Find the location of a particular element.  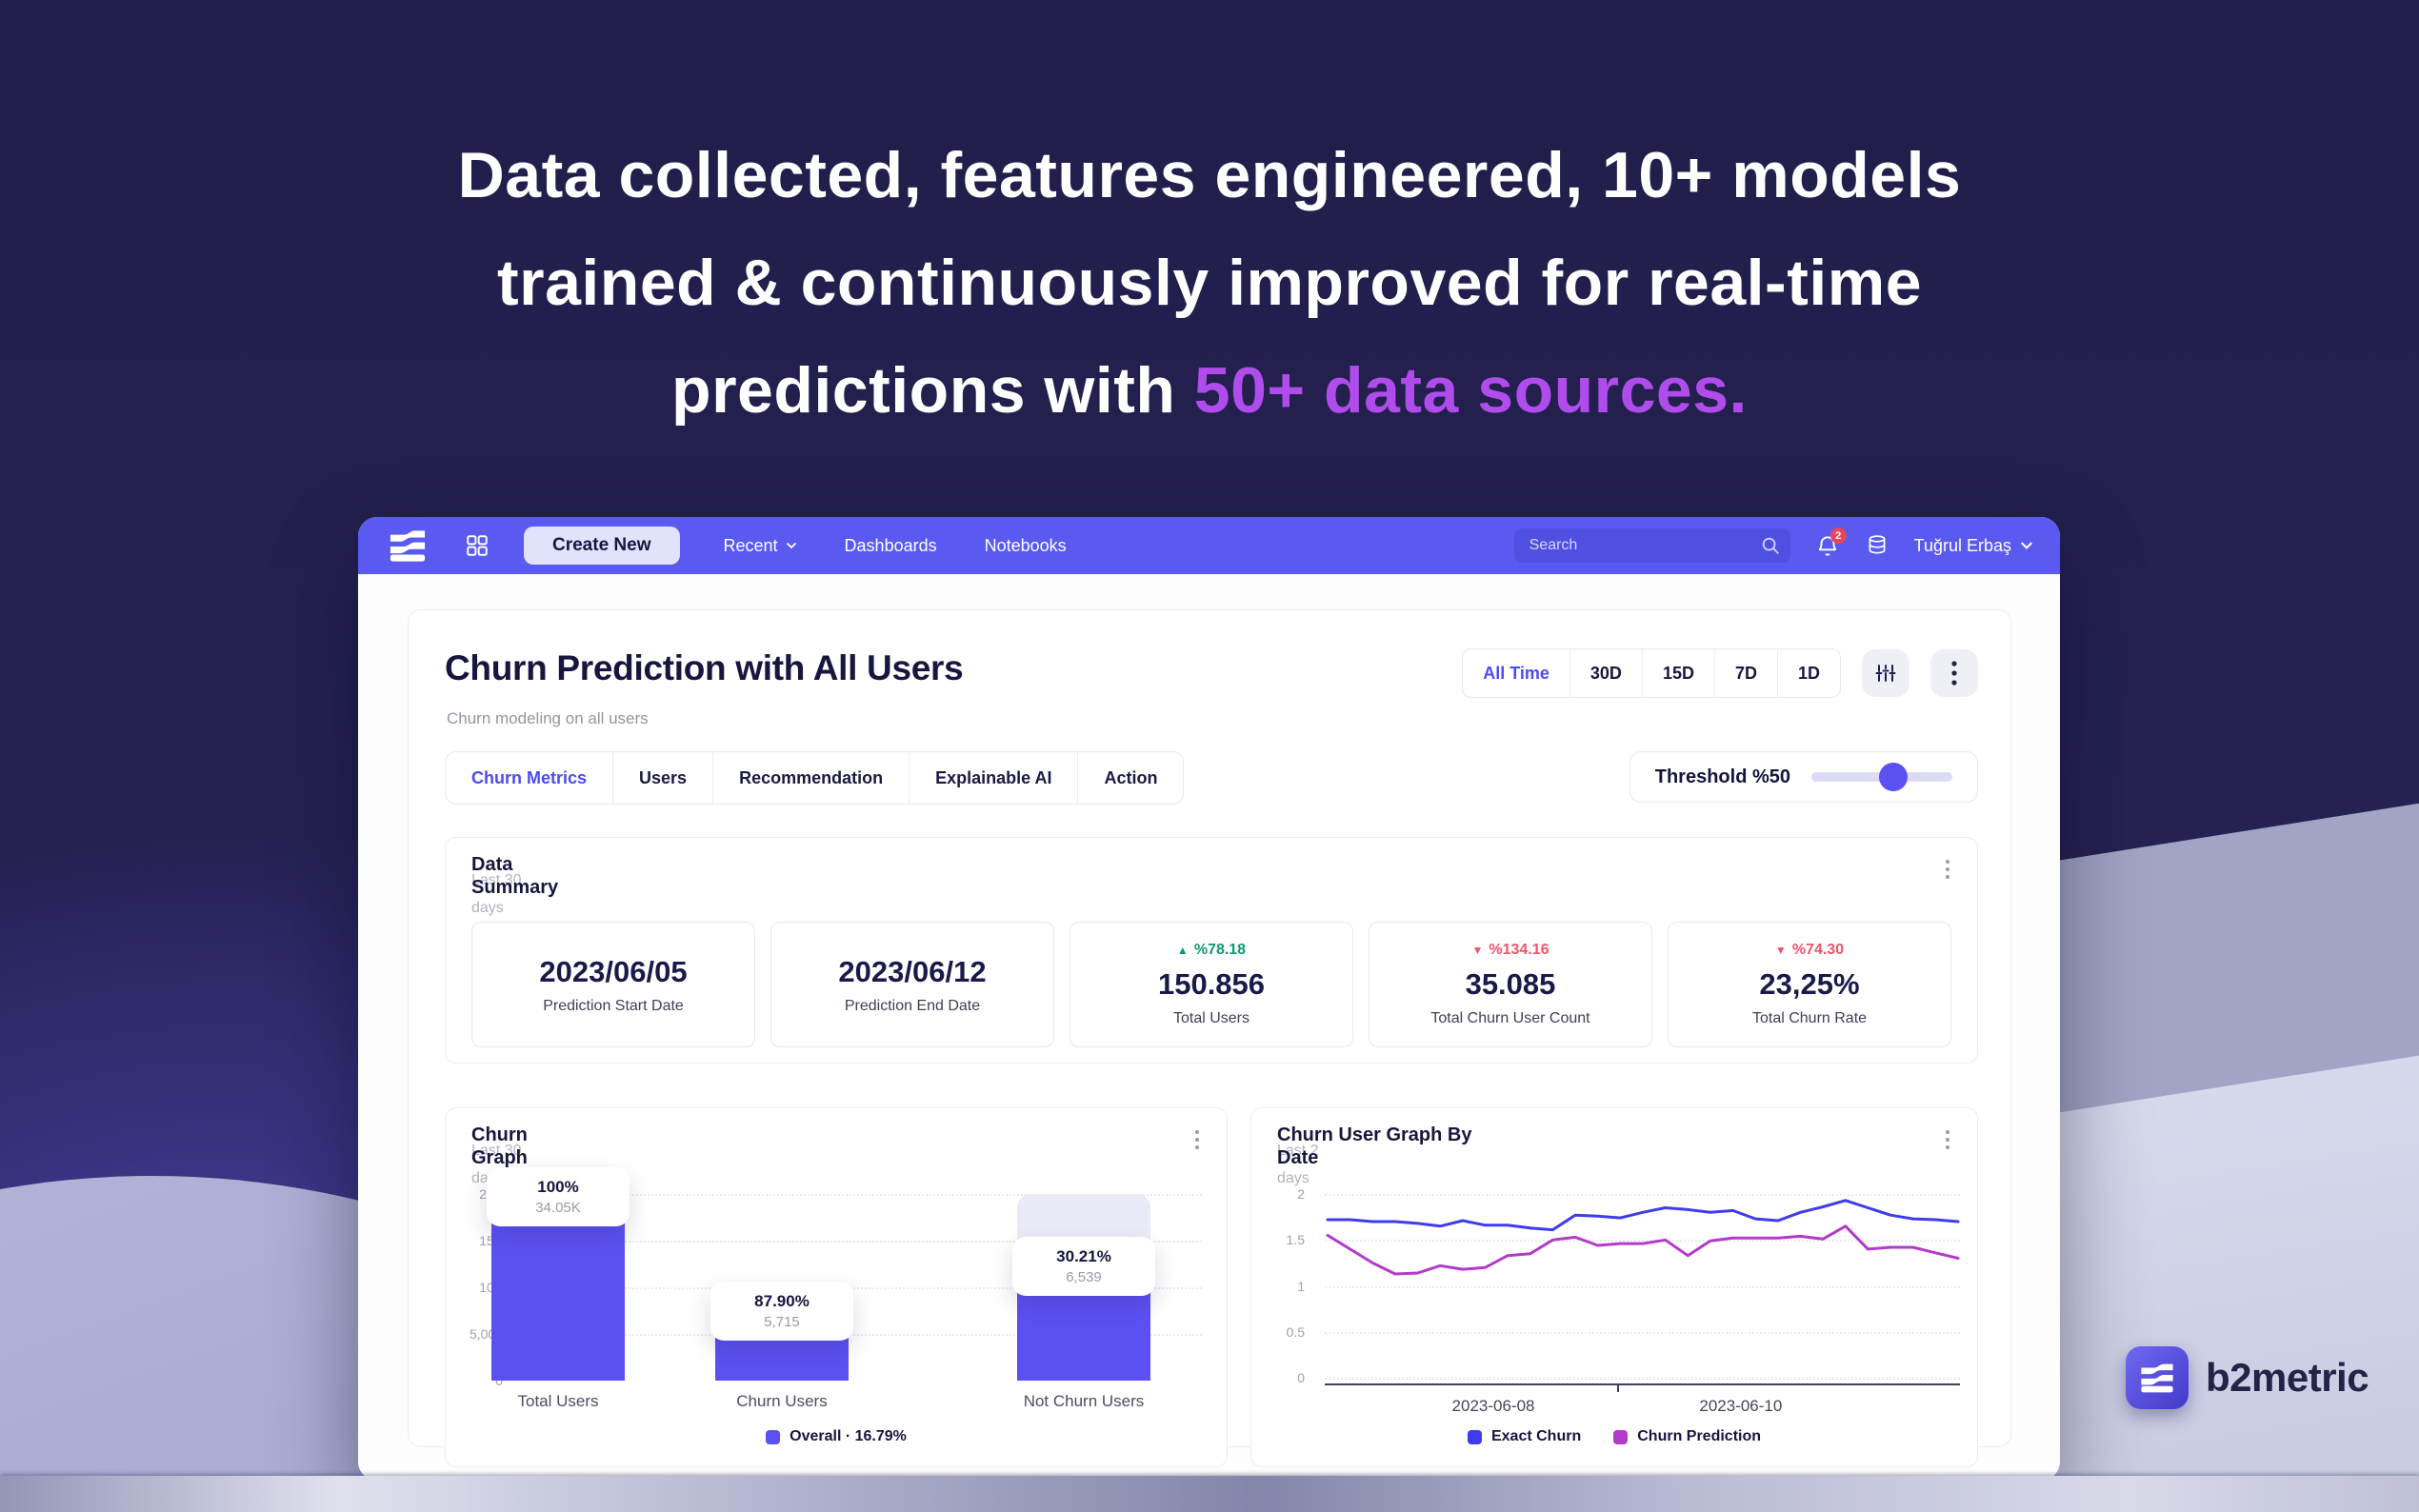

data-summary-title: Data Last 30 Summary days is located at coordinates (515, 885).